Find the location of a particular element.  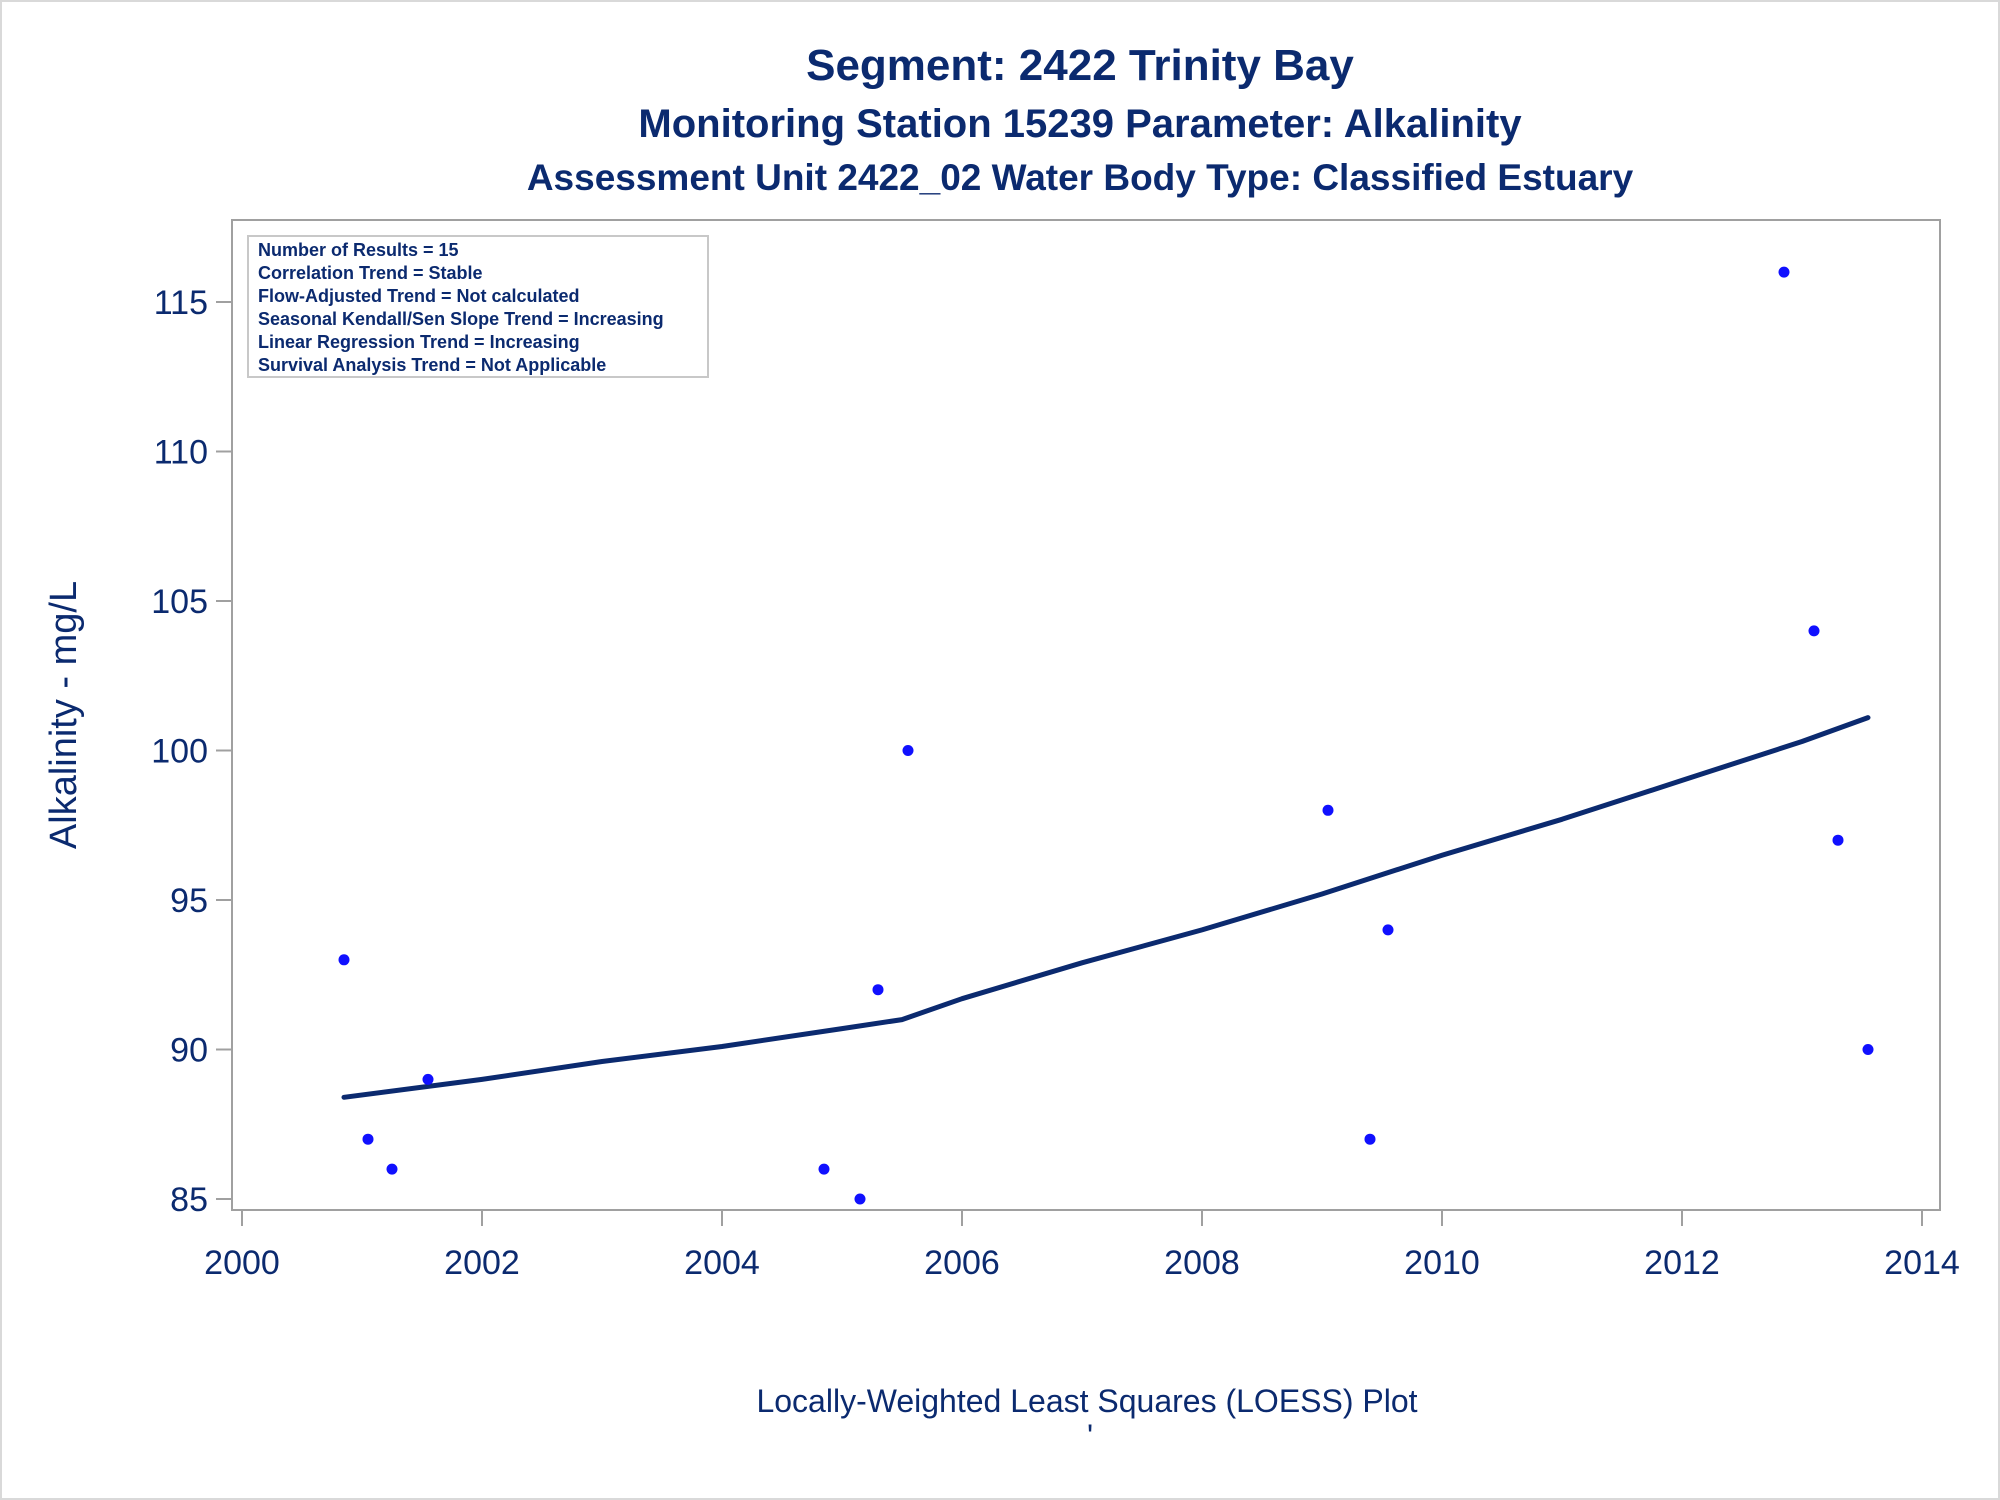

trend-summary-line: Correlation Trend = Stable is located at coordinates (370, 273).